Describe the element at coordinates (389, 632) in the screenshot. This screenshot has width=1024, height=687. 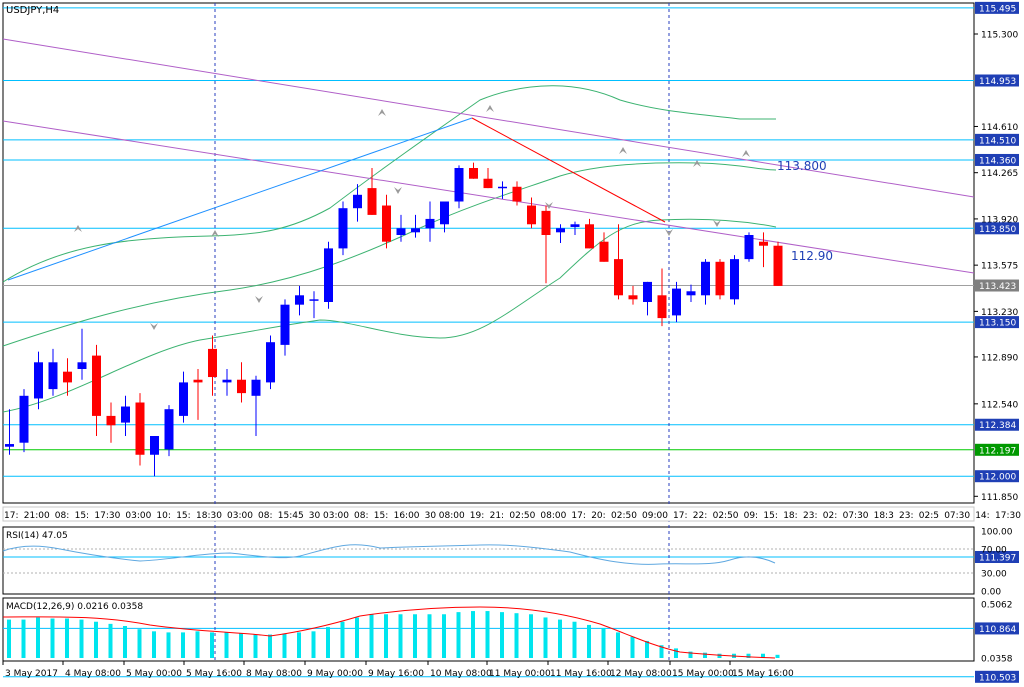
I see `macd-signal-line` at that location.